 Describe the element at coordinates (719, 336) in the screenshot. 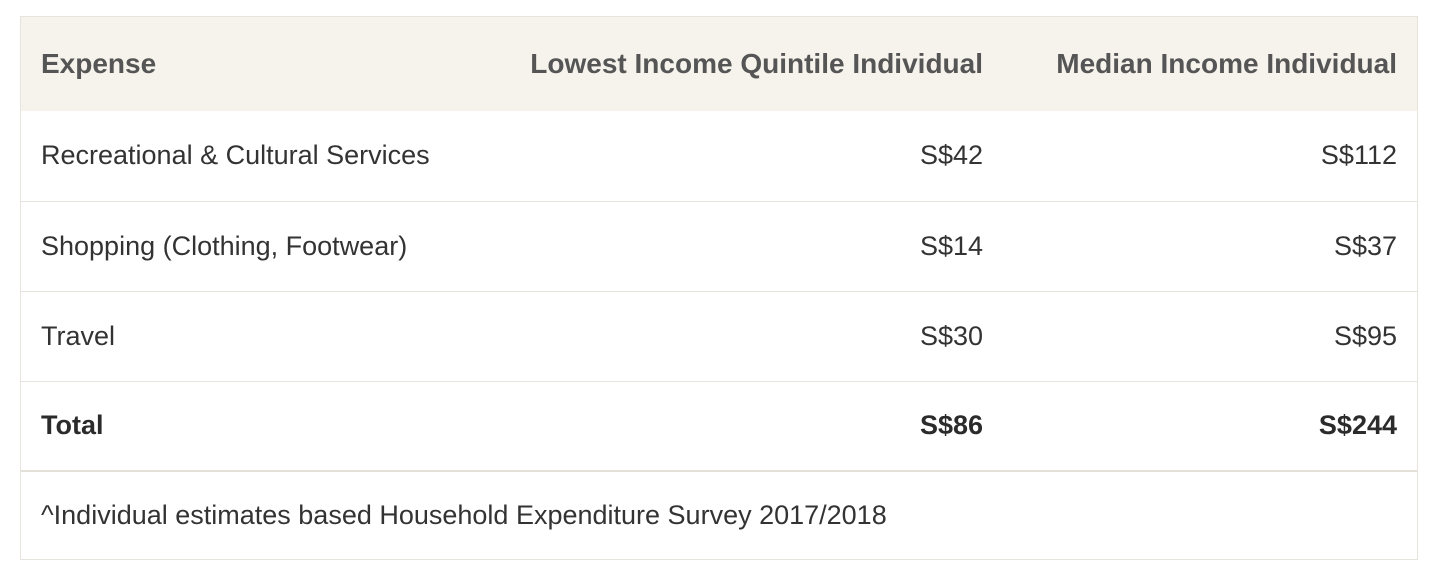

I see `table-row: Travel S$30 S$95` at that location.